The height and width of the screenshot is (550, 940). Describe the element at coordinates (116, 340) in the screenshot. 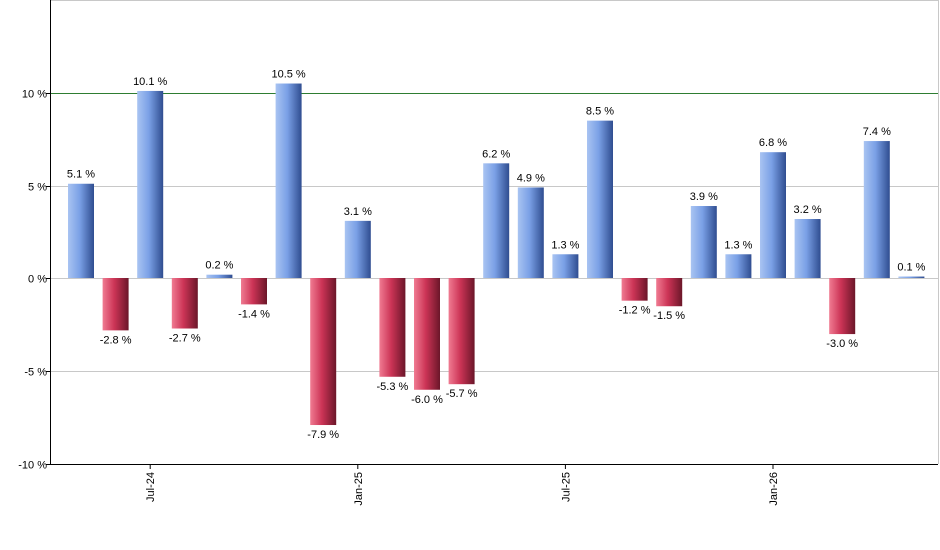

I see `data-label-1: -2.8 %` at that location.